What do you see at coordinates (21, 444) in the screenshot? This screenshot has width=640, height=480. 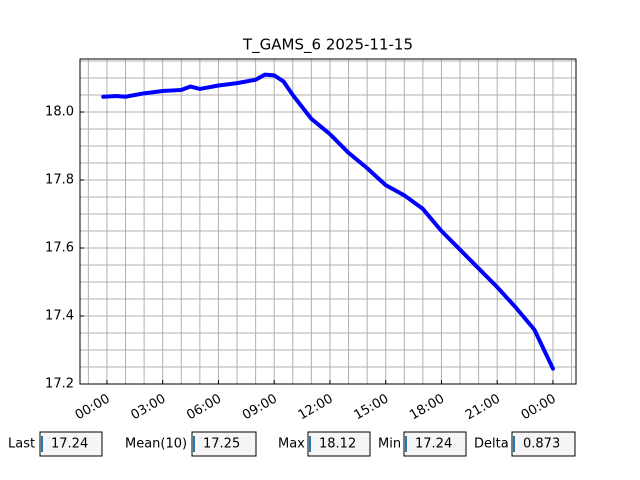 I see `stat-label: Last` at bounding box center [21, 444].